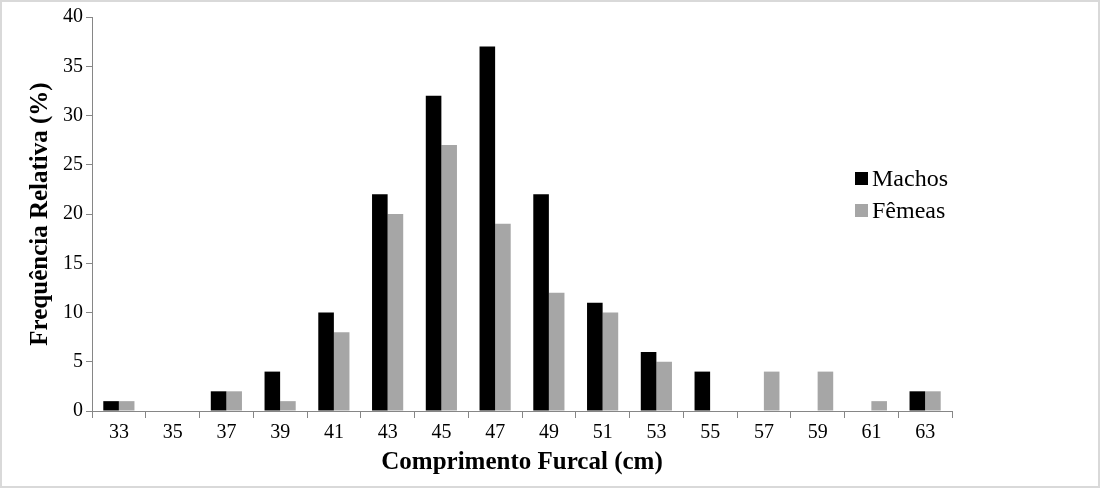  What do you see at coordinates (602, 431) in the screenshot?
I see `x-tick-label: 51` at bounding box center [602, 431].